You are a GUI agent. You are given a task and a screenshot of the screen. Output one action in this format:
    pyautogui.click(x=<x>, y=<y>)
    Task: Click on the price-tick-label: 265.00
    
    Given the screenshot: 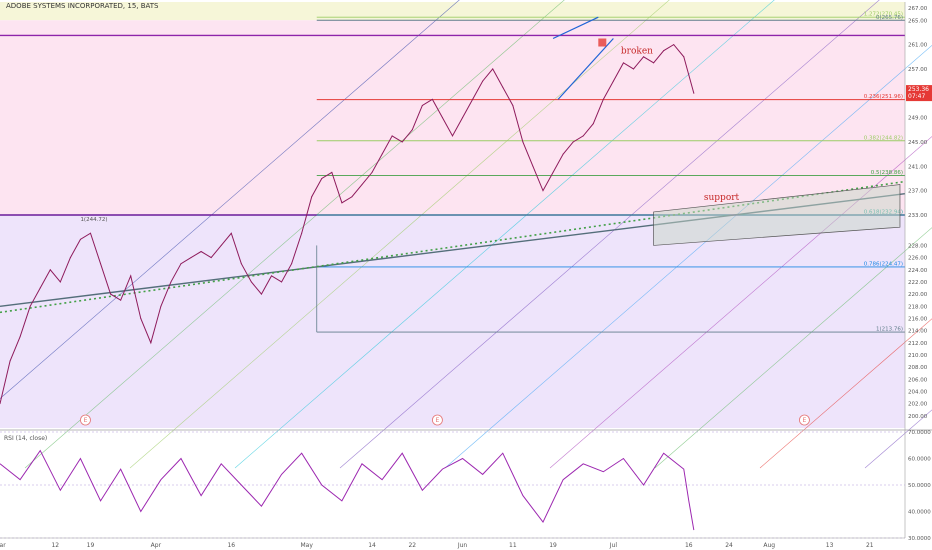 What is the action you would take?
    pyautogui.click(x=918, y=21)
    